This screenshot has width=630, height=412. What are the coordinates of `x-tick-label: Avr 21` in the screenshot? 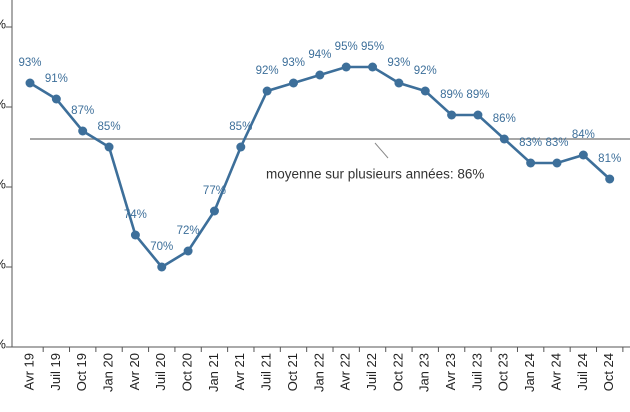 It's located at (239, 371).